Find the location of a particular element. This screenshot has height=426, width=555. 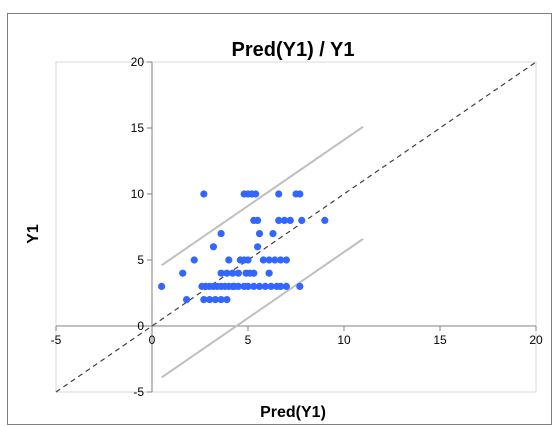

x-tick-label: 20 is located at coordinates (536, 340).